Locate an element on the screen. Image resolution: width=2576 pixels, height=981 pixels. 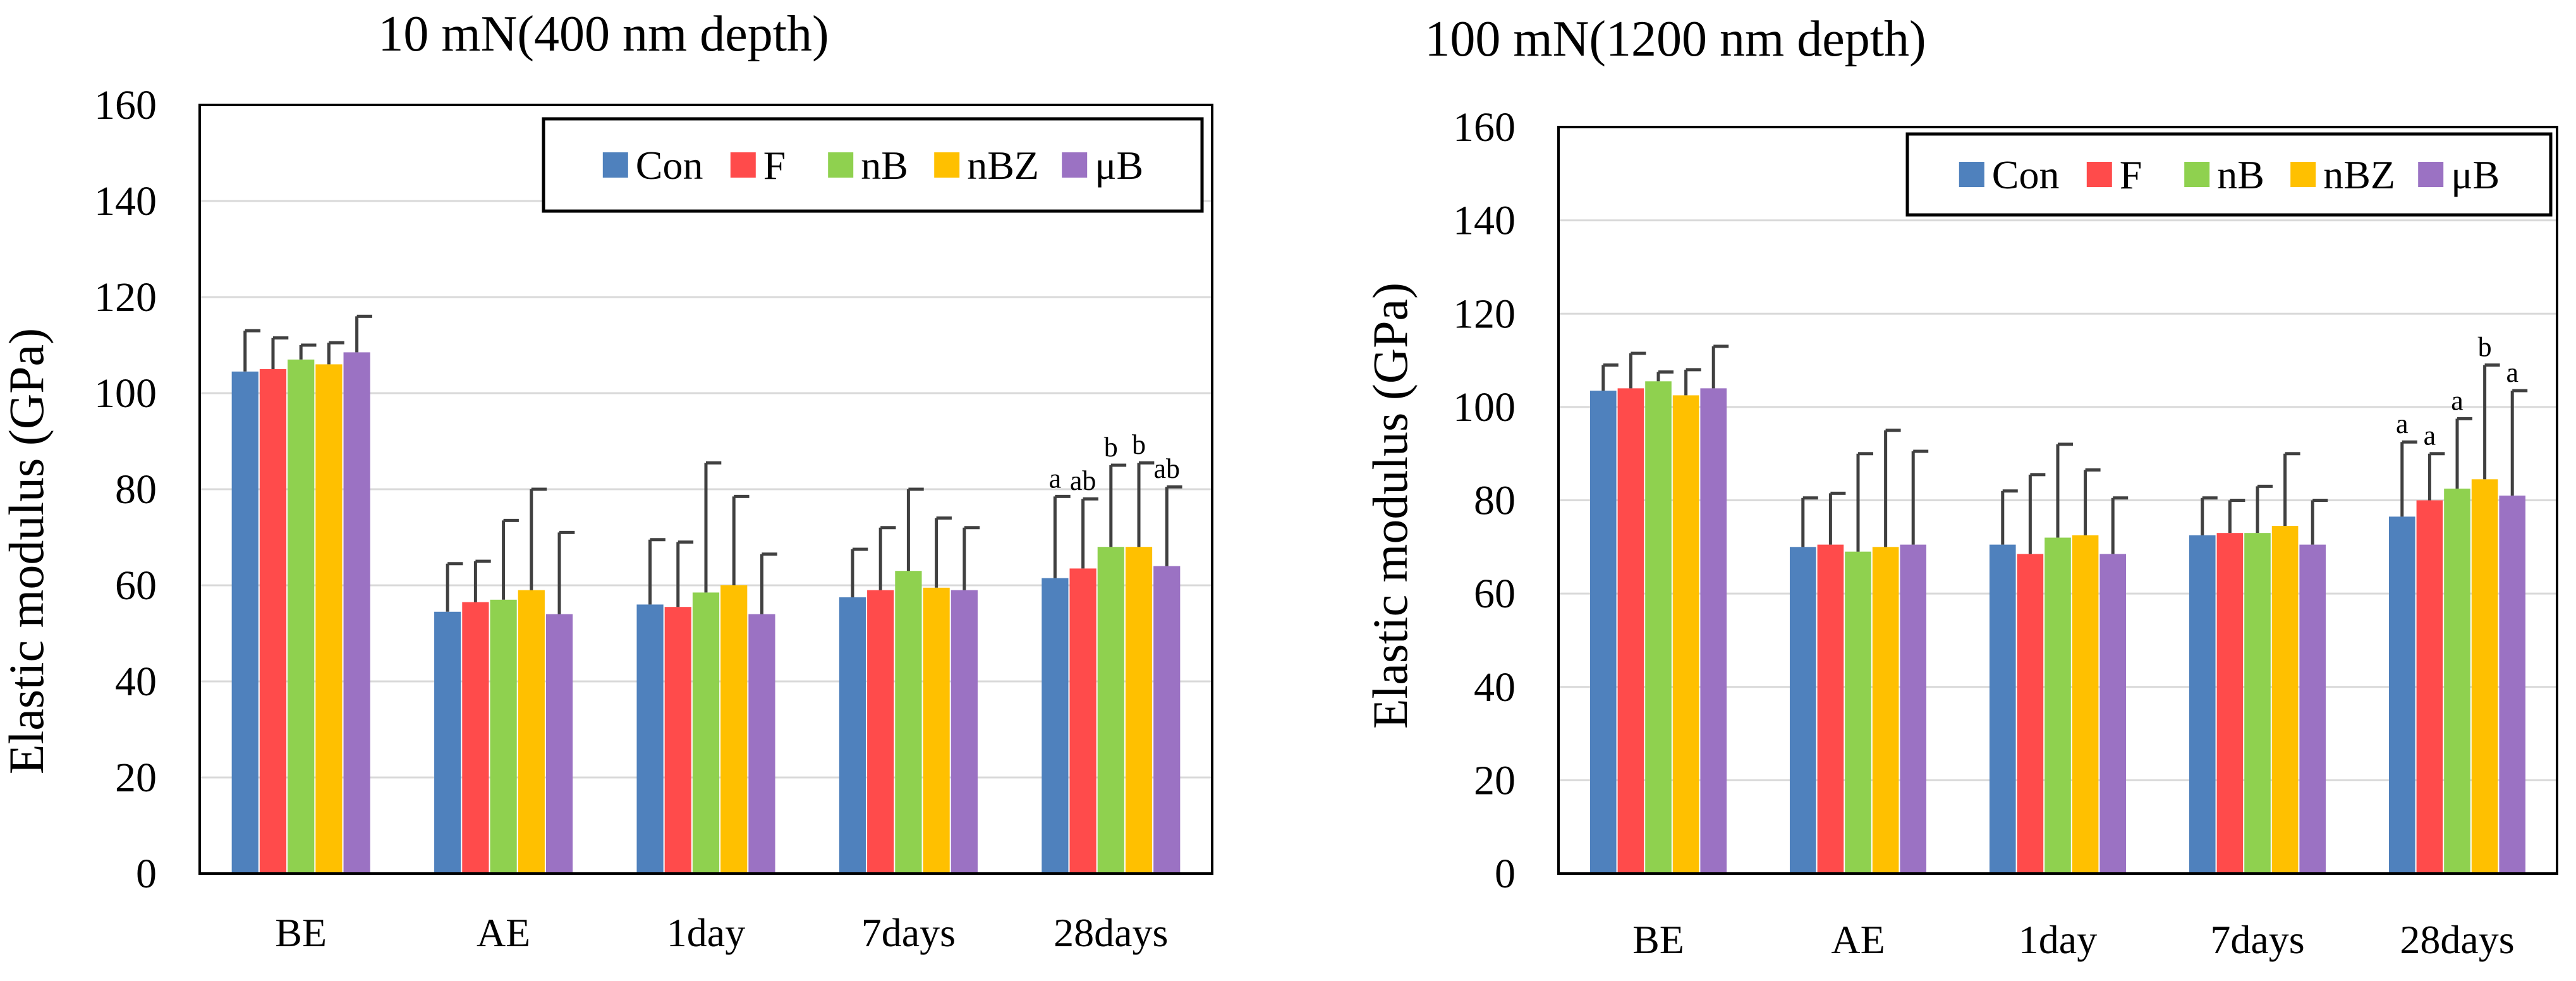
y-tick-label: 0 is located at coordinates (1505, 874).